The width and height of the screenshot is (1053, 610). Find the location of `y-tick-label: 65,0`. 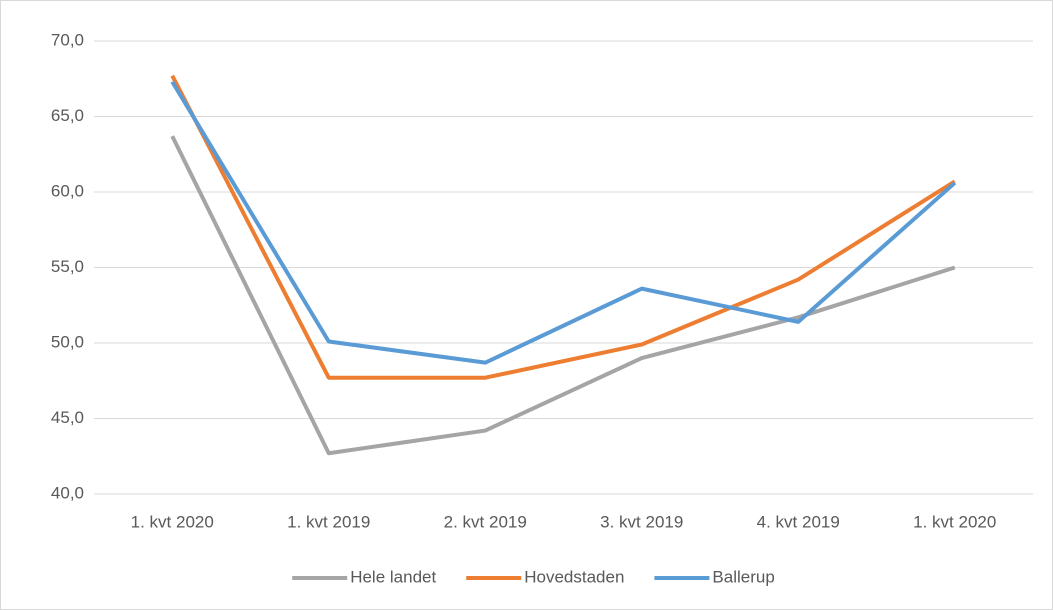

y-tick-label: 65,0 is located at coordinates (67, 115).